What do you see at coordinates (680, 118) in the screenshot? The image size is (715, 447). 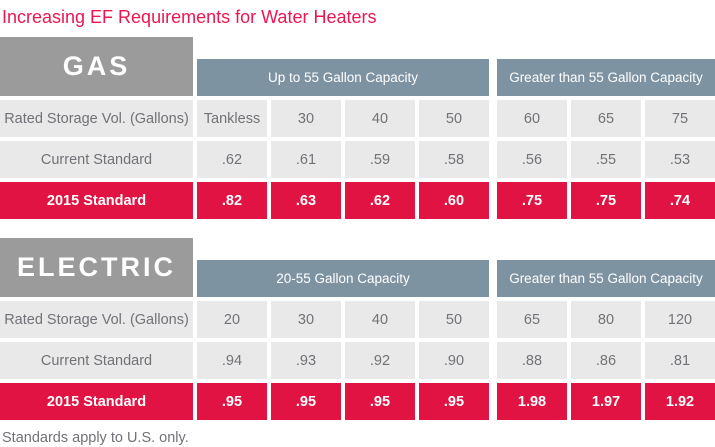 I see `value-cell: 75` at bounding box center [680, 118].